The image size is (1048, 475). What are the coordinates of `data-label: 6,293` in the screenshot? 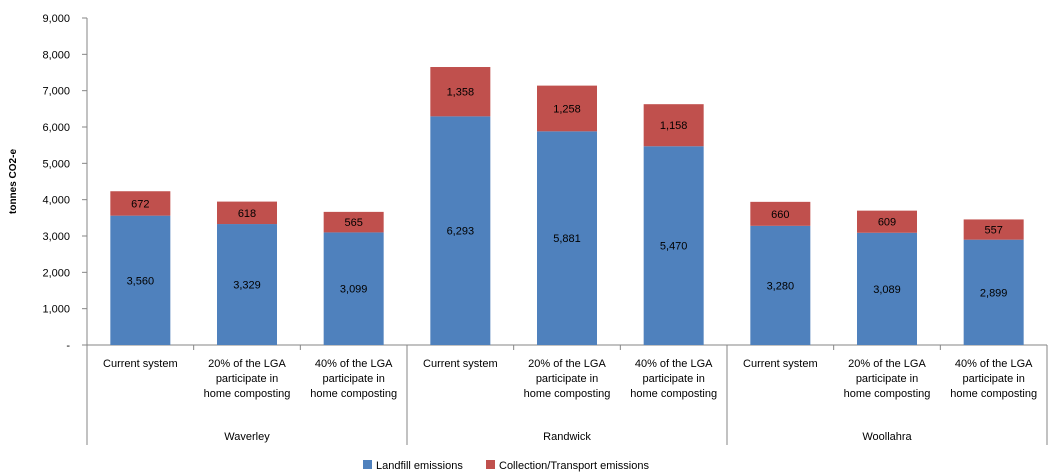 It's located at (461, 232).